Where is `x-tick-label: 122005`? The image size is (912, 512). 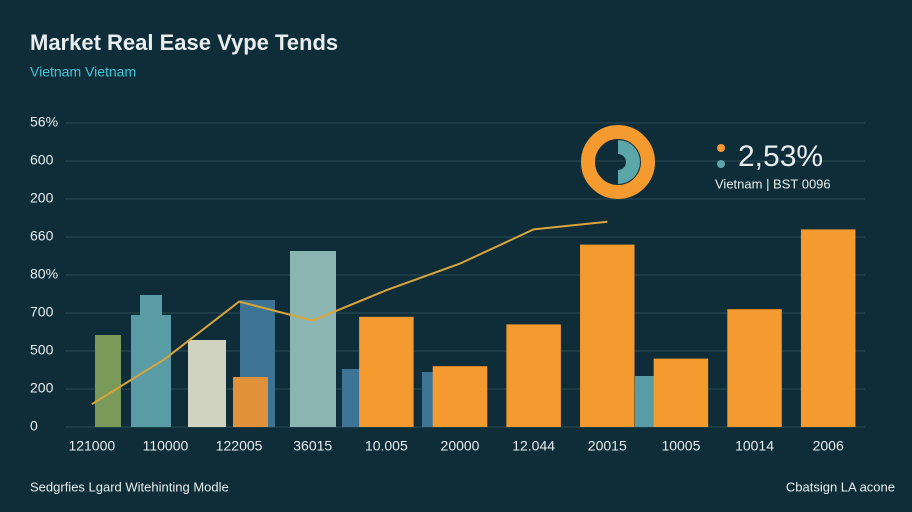 x-tick-label: 122005 is located at coordinates (239, 446).